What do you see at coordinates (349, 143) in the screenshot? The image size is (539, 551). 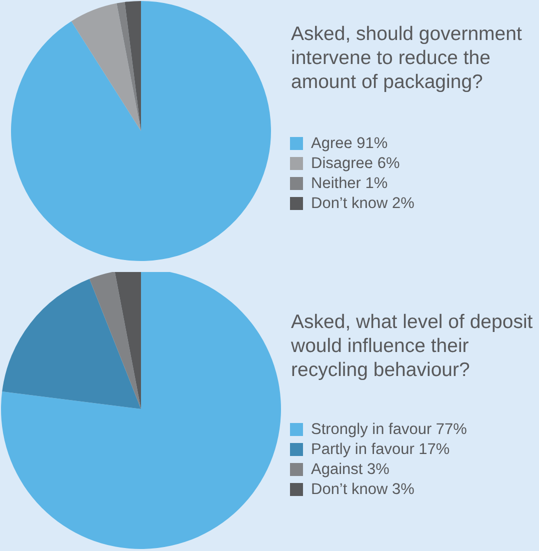 I see `legend-label: Agree 91%` at bounding box center [349, 143].